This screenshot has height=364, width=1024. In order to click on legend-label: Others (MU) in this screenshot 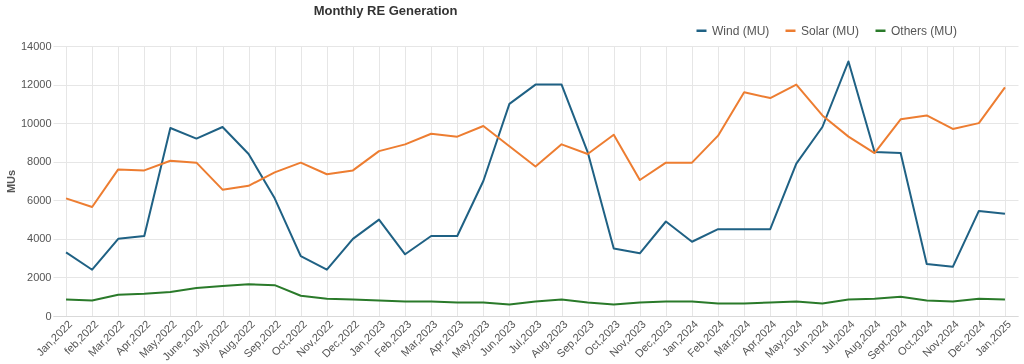, I will do `click(924, 30)`.